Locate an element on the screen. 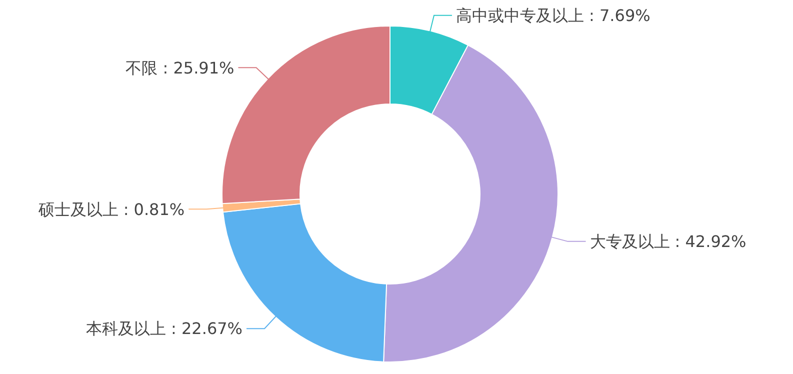  data-label: : 0.81% is located at coordinates (154, 209).